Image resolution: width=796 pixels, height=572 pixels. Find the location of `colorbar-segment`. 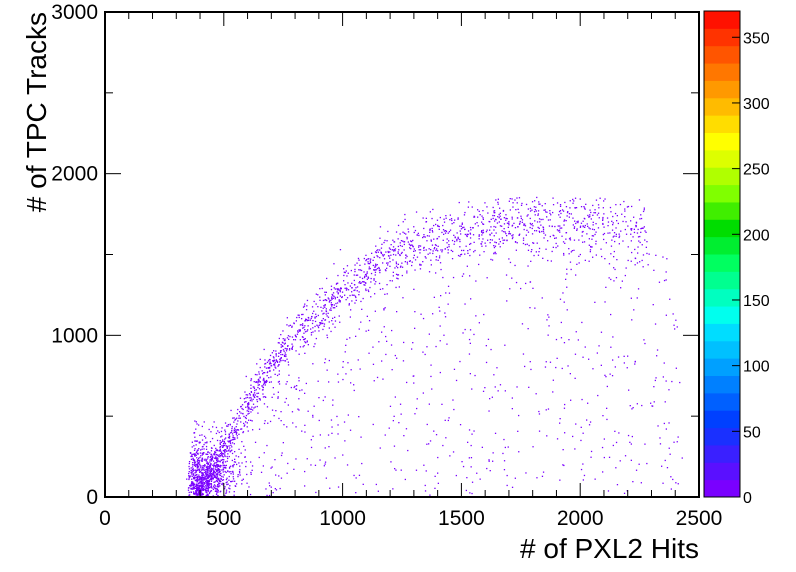

colorbar-segment is located at coordinates (722, 124).